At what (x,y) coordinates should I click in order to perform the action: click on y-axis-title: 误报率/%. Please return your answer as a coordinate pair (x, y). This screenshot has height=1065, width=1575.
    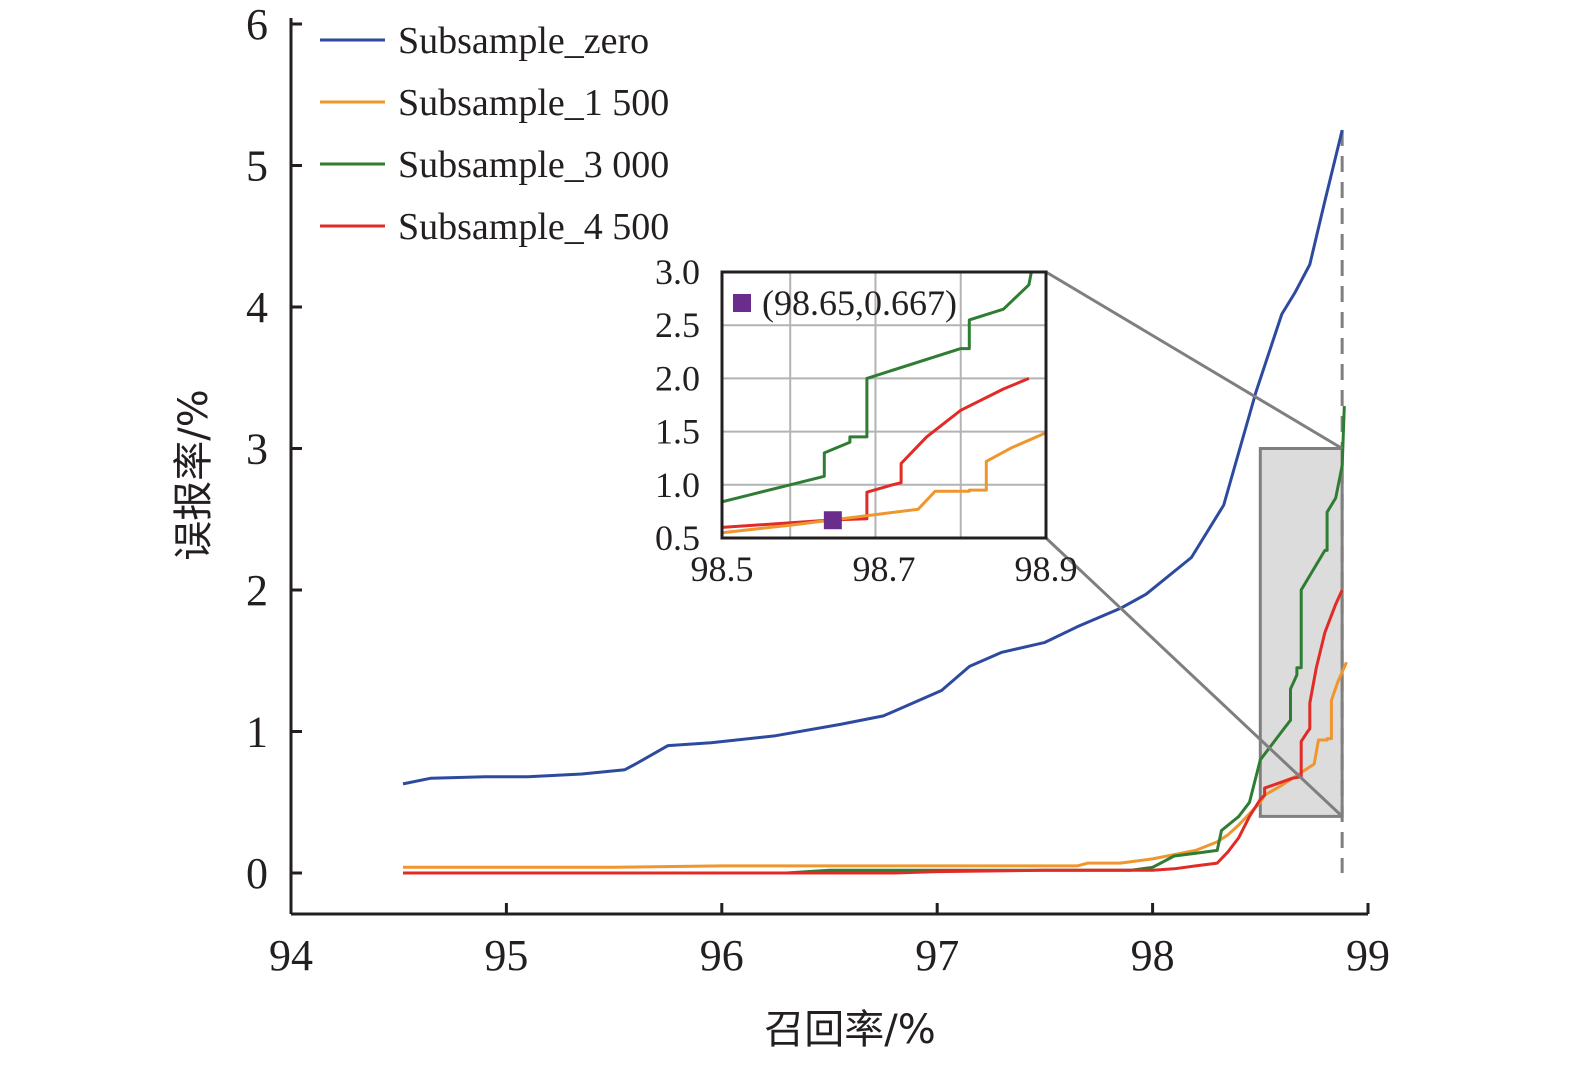
    Looking at the image, I should click on (194, 474).